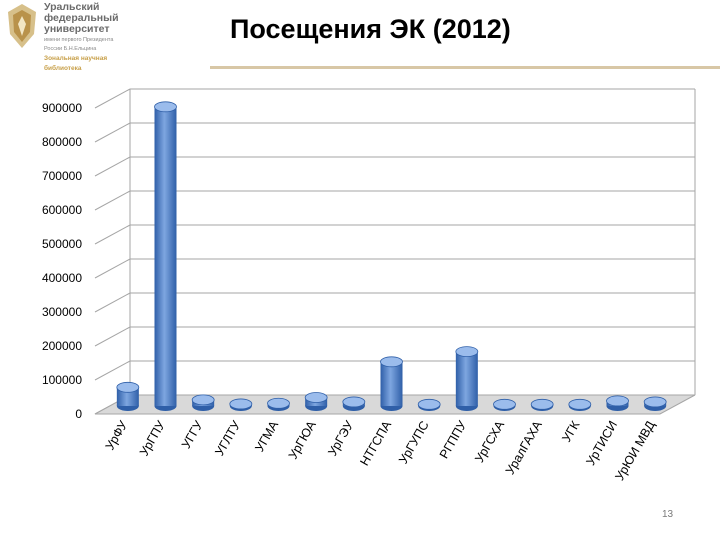 Image resolution: width=720 pixels, height=540 pixels. I want to click on x-tick-label: УрГПУ, so click(152, 438).